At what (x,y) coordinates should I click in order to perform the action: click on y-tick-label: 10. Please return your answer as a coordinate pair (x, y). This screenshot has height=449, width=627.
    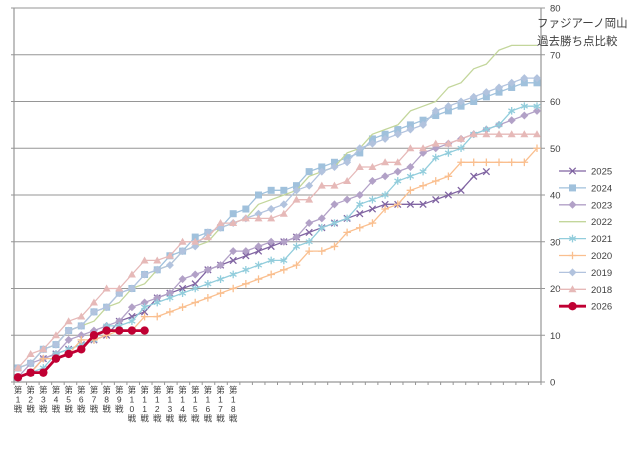
    Looking at the image, I should click on (555, 336).